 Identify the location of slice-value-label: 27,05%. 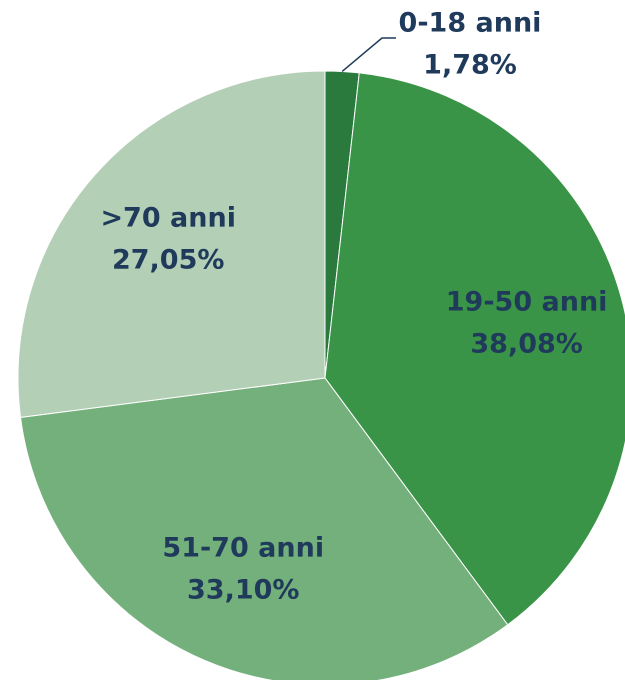
(168, 260).